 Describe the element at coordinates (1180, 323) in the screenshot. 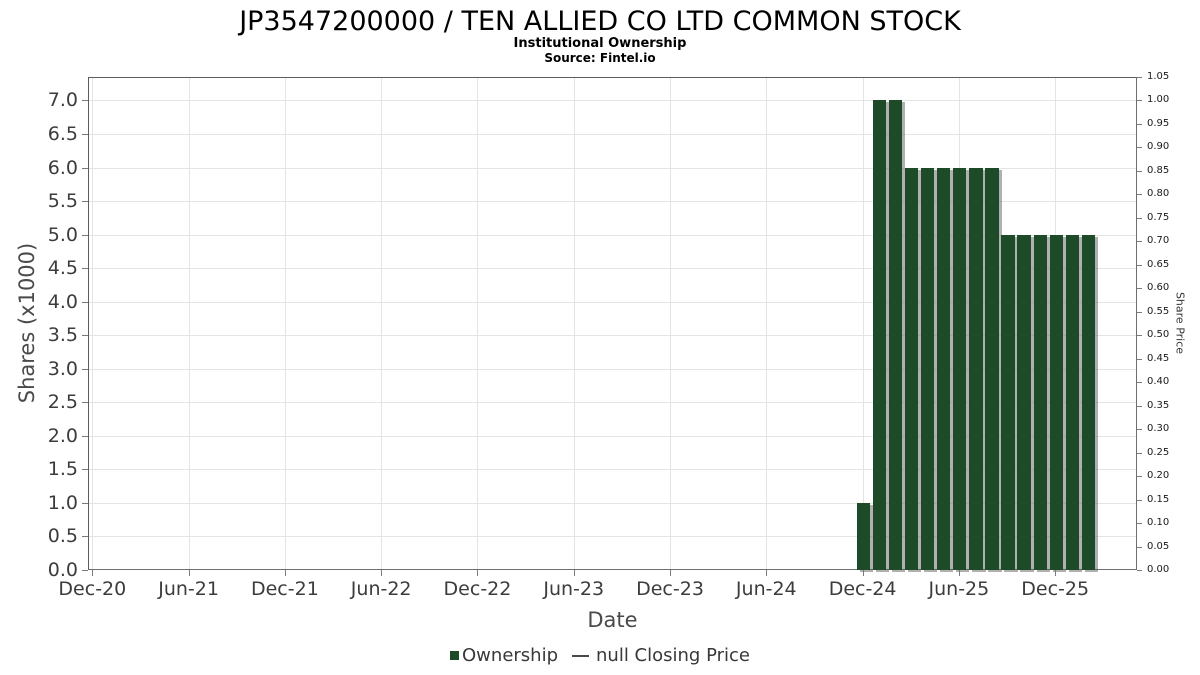

I see `y2-axis-title: Share Price` at that location.